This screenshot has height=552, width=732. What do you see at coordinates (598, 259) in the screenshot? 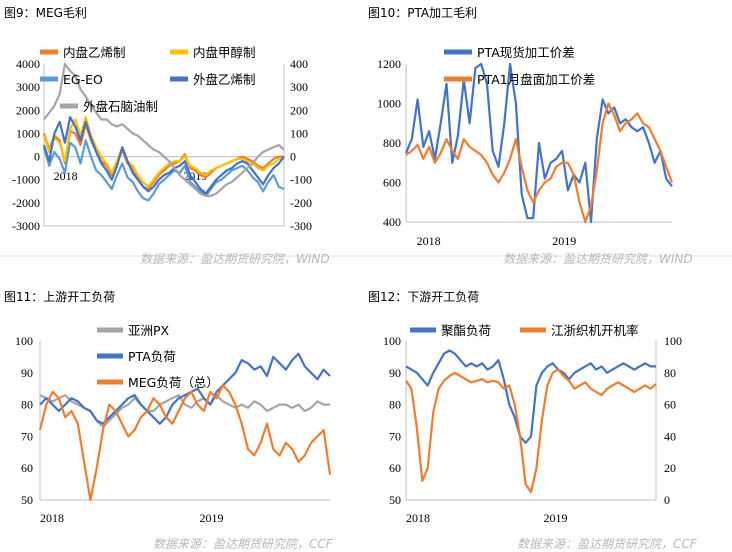
I see `panel2-source: 数据来源：盈达期货研究院，WIND` at bounding box center [598, 259].